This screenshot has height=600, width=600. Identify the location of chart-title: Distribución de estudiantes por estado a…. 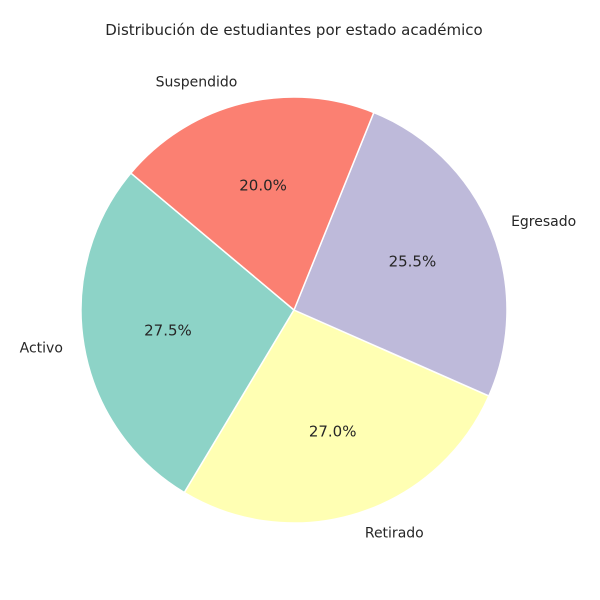
(293, 30).